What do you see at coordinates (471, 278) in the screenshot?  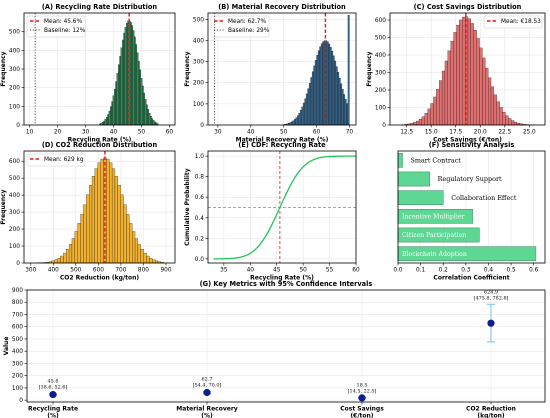 I see `x-axis-label: Correlation Coefficient` at bounding box center [471, 278].